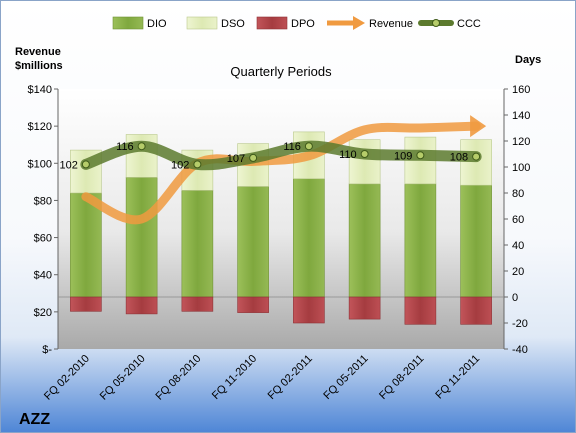  What do you see at coordinates (528, 60) in the screenshot?
I see `right-axis-title: Days` at bounding box center [528, 60].